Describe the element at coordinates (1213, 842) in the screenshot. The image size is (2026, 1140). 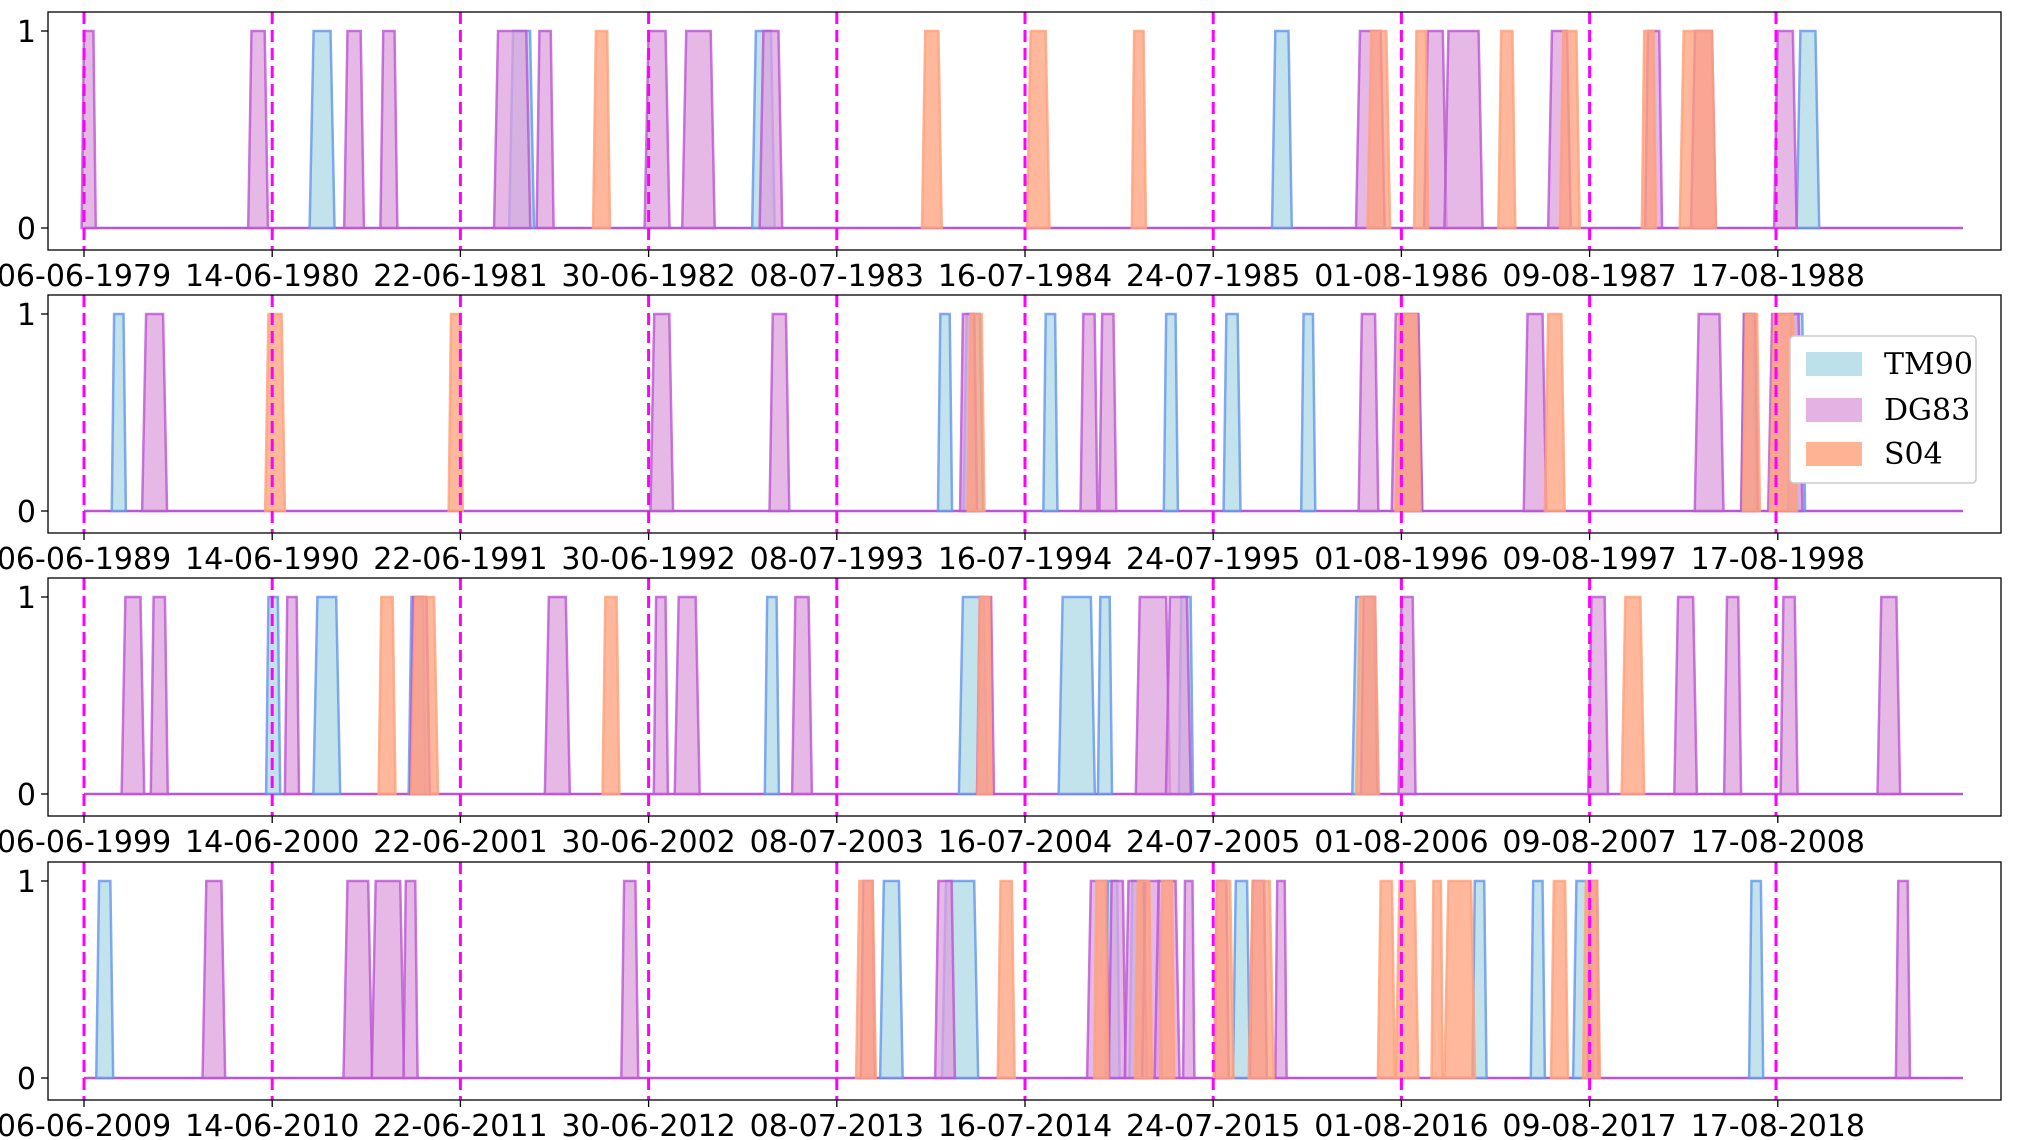
I see `xtick-label: 24-07-2005` at that location.